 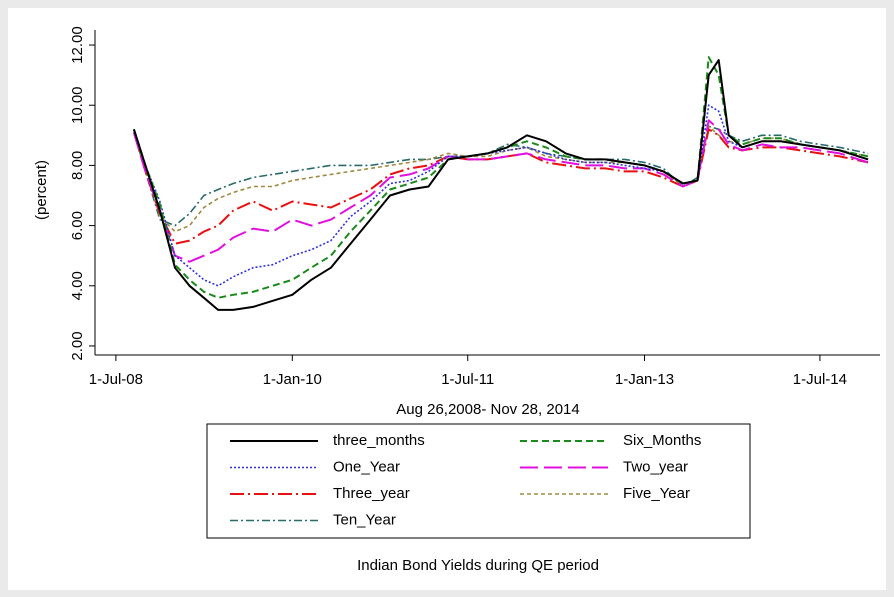 I want to click on caption: Indian Bond Yields during QE period, so click(x=478, y=565).